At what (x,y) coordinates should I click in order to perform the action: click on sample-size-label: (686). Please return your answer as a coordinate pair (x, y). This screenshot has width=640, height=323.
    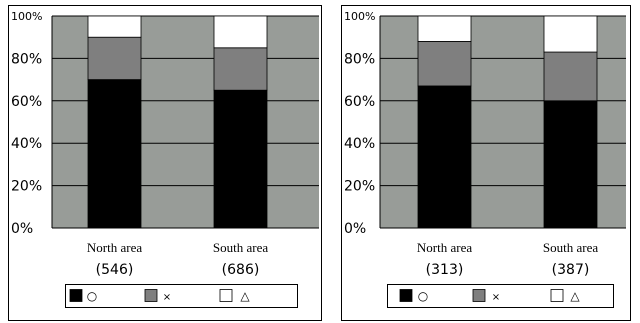
    Looking at the image, I should click on (241, 270).